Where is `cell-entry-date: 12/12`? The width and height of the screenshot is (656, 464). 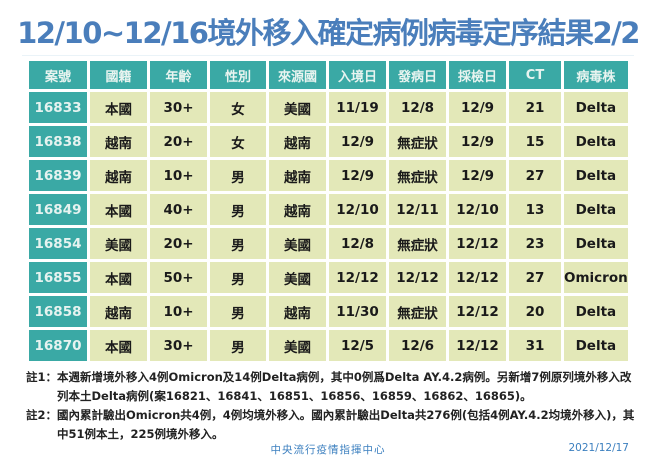
cell-entry-date: 12/12 is located at coordinates (357, 277).